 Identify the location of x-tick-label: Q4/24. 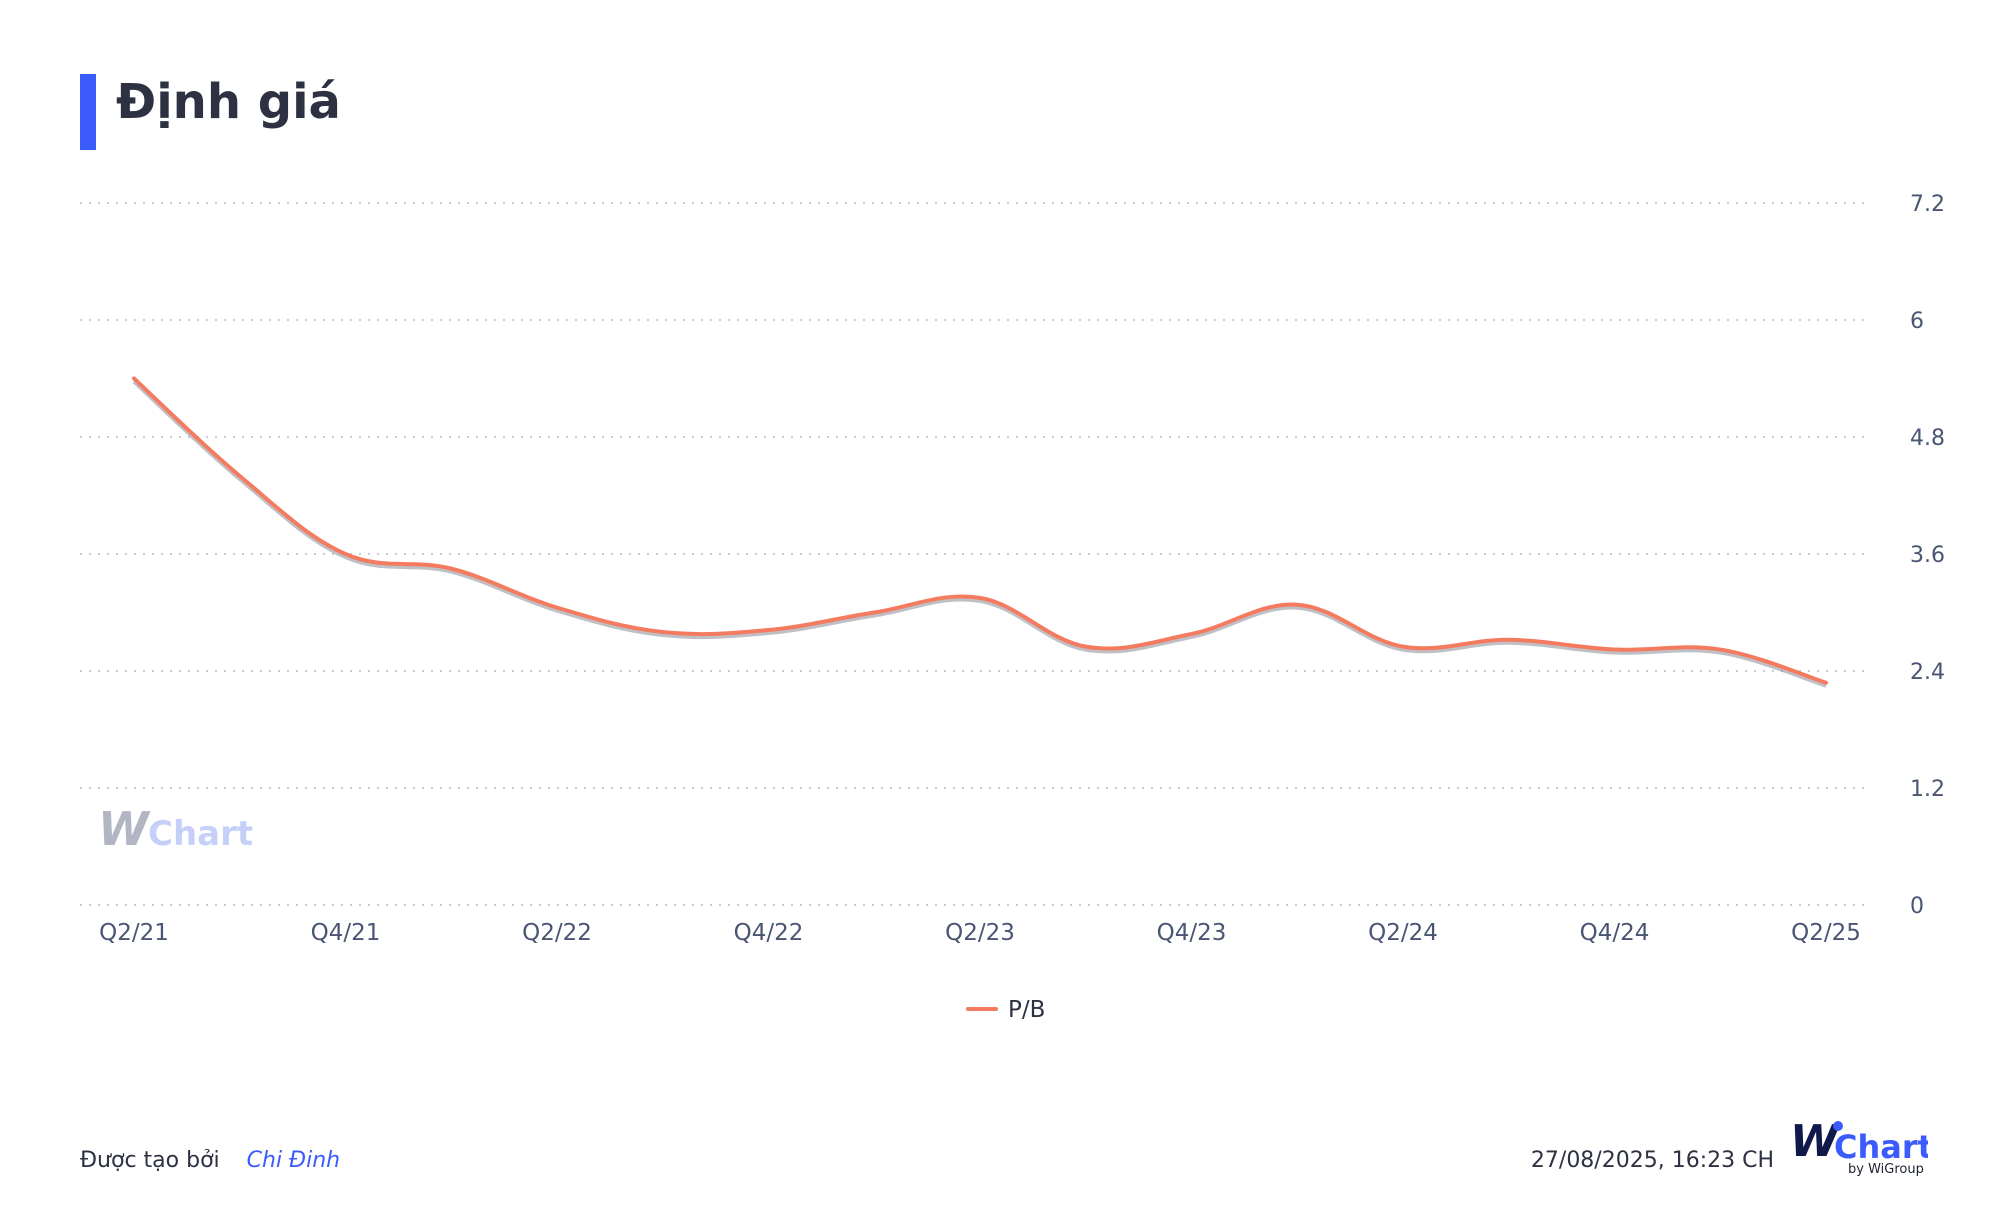
(1615, 933).